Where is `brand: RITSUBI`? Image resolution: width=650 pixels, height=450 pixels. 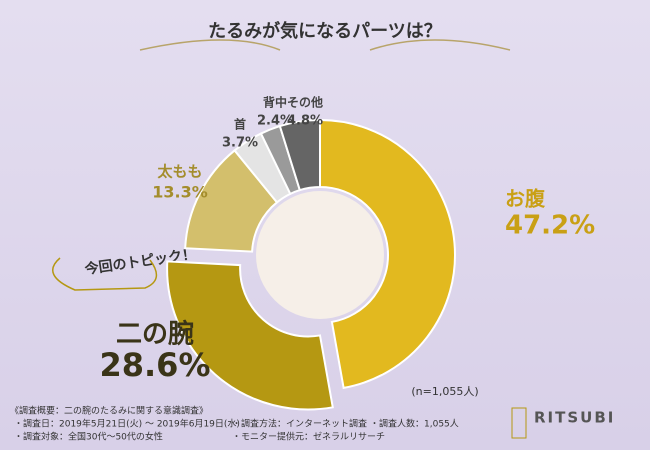 brand: RITSUBI is located at coordinates (574, 418).